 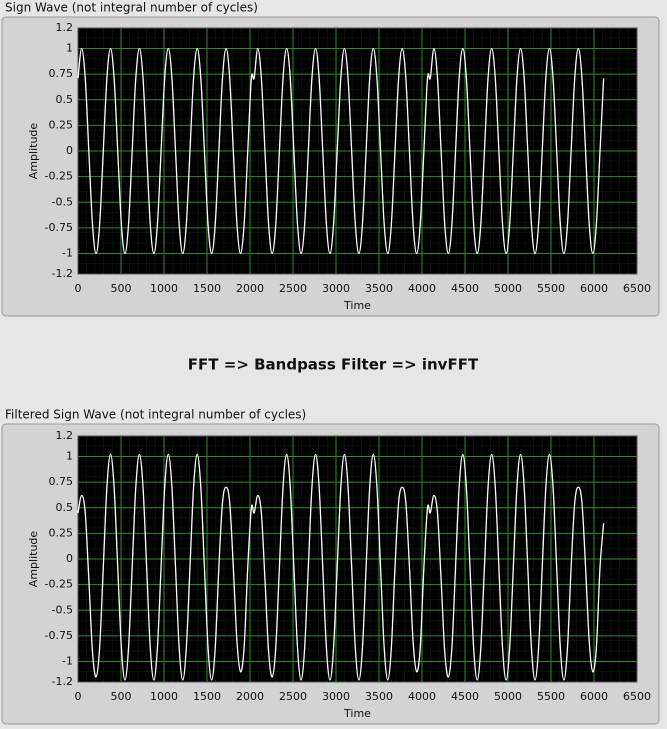 What do you see at coordinates (333, 365) in the screenshot?
I see `annotation: FFT => Bandpass Filter => invFFT` at bounding box center [333, 365].